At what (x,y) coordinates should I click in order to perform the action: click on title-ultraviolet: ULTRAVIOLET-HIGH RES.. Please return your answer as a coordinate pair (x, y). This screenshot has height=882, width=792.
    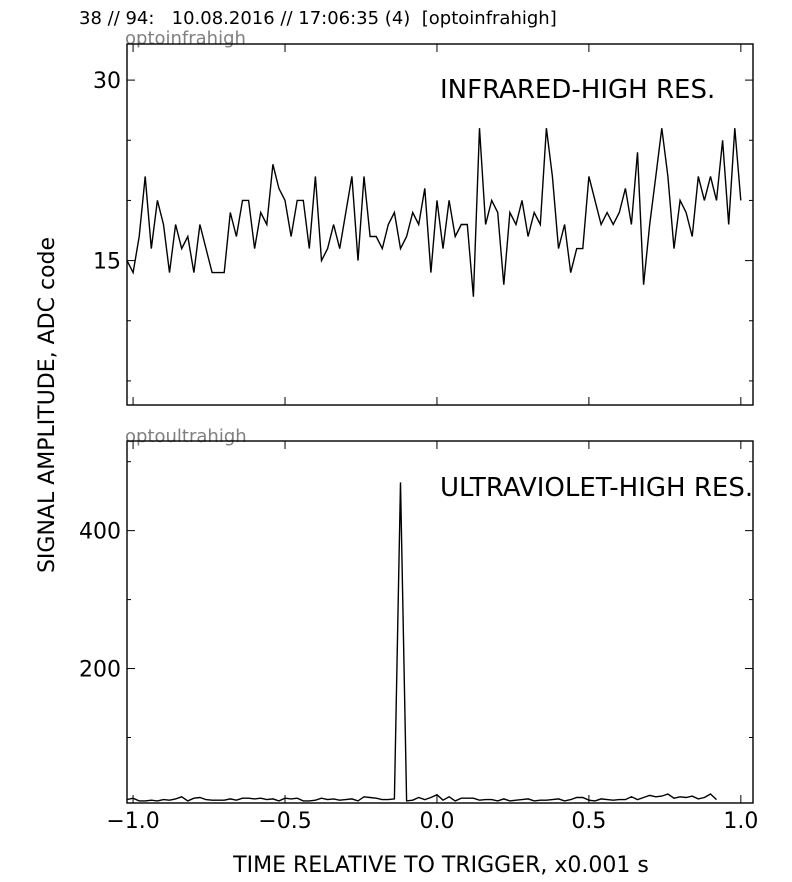
    Looking at the image, I should click on (596, 488).